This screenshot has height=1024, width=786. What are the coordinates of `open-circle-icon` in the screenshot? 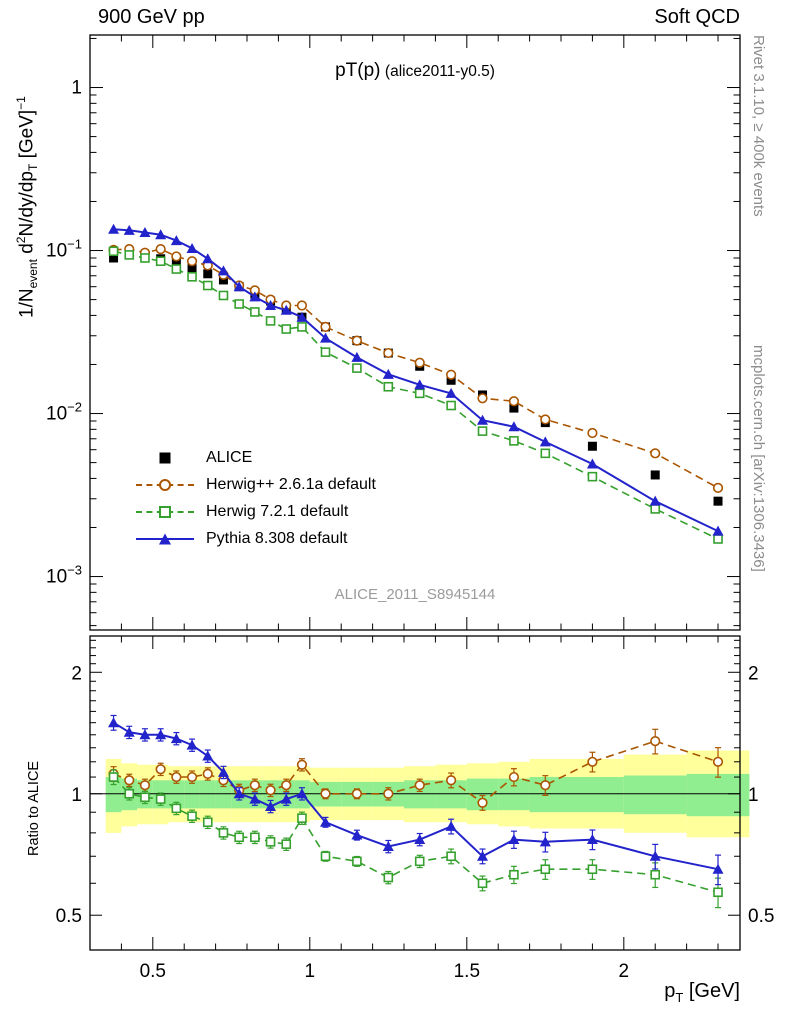 It's located at (165, 485).